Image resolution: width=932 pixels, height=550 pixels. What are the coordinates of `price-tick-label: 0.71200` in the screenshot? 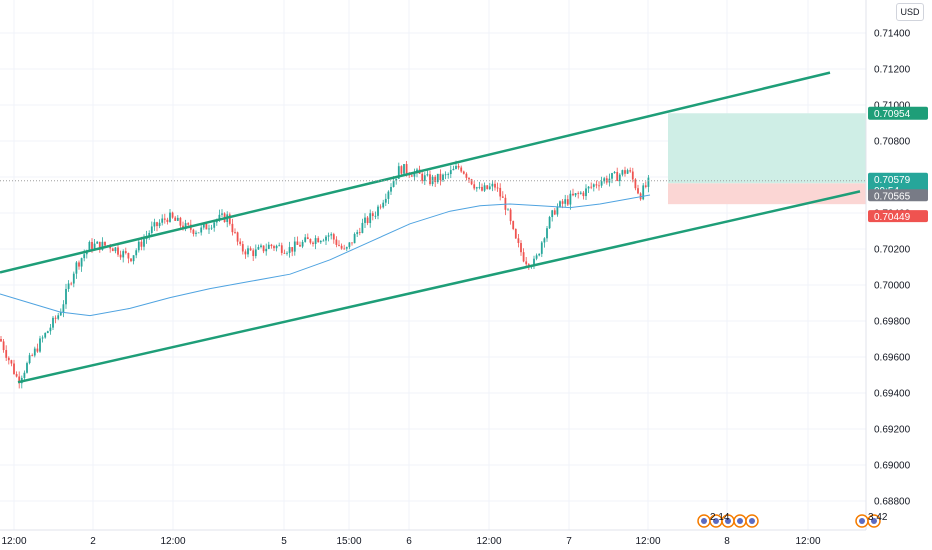 It's located at (892, 70).